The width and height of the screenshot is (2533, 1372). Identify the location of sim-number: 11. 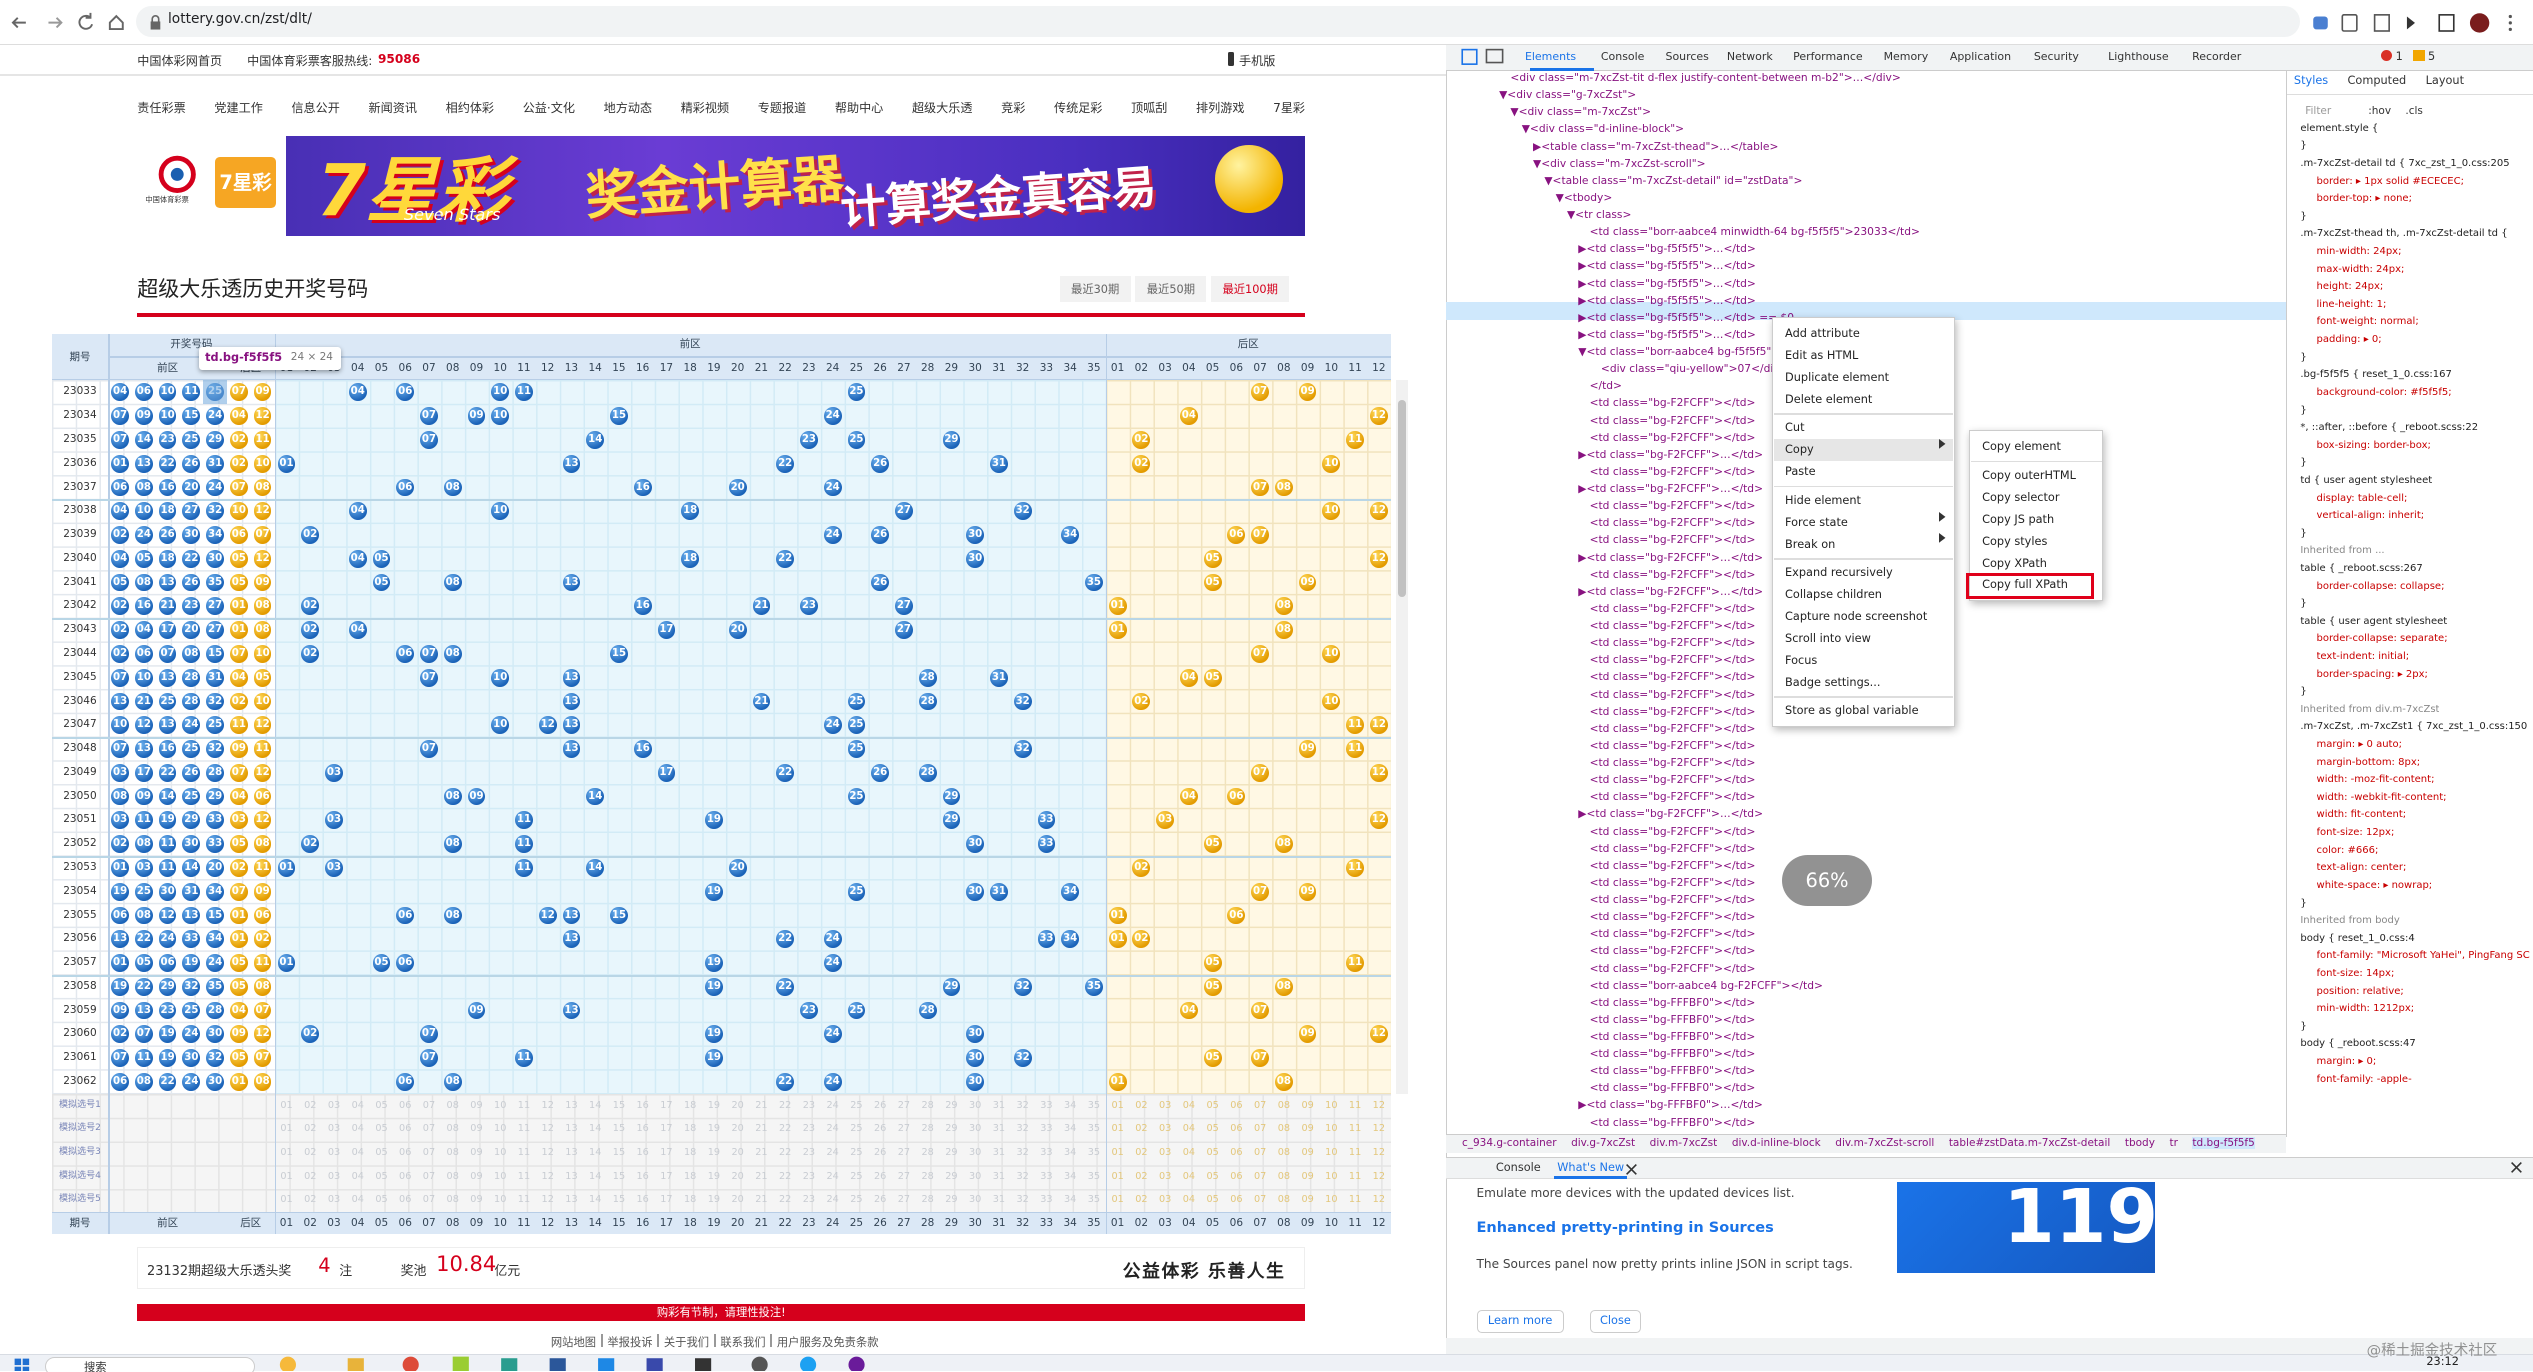
(524, 1200).